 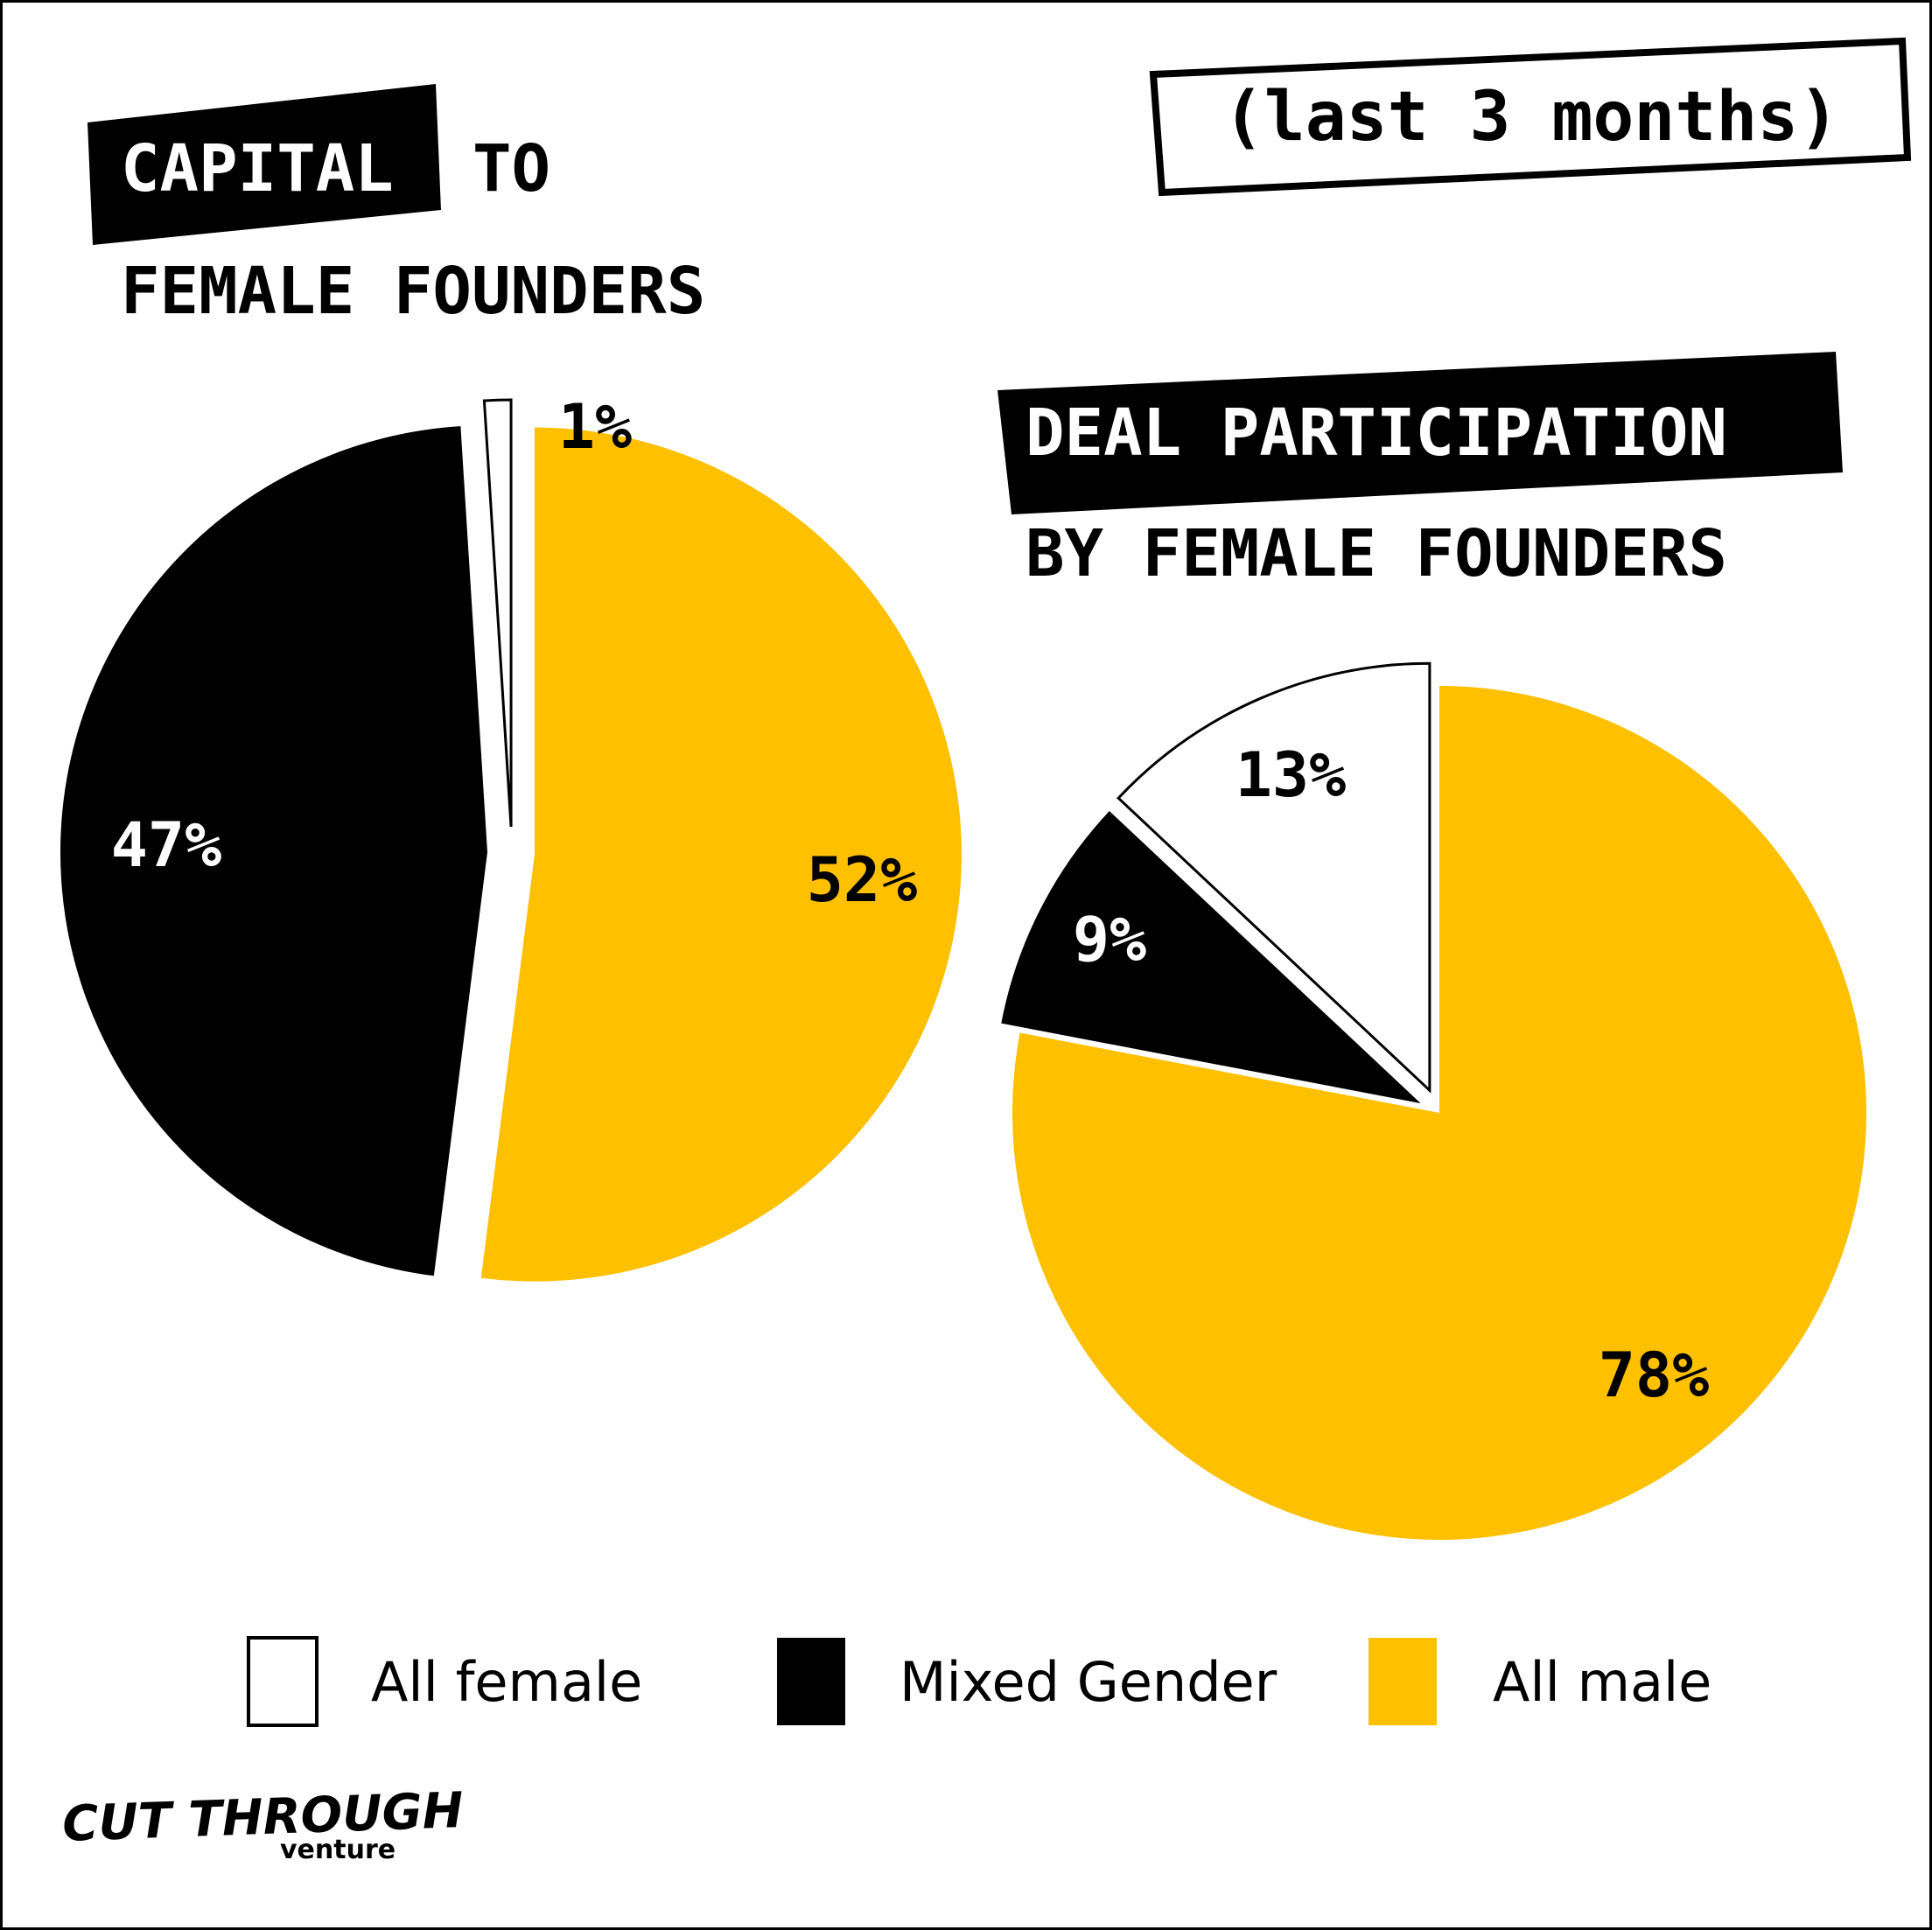 I want to click on legend-item-mixed-gender: Mixed Gender, so click(x=1027, y=1681).